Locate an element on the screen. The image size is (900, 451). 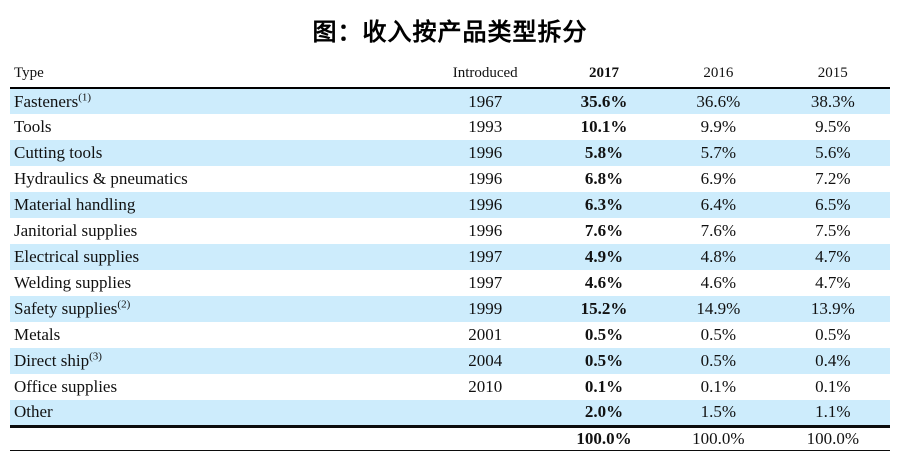
type-cell: Tools is located at coordinates (33, 126).